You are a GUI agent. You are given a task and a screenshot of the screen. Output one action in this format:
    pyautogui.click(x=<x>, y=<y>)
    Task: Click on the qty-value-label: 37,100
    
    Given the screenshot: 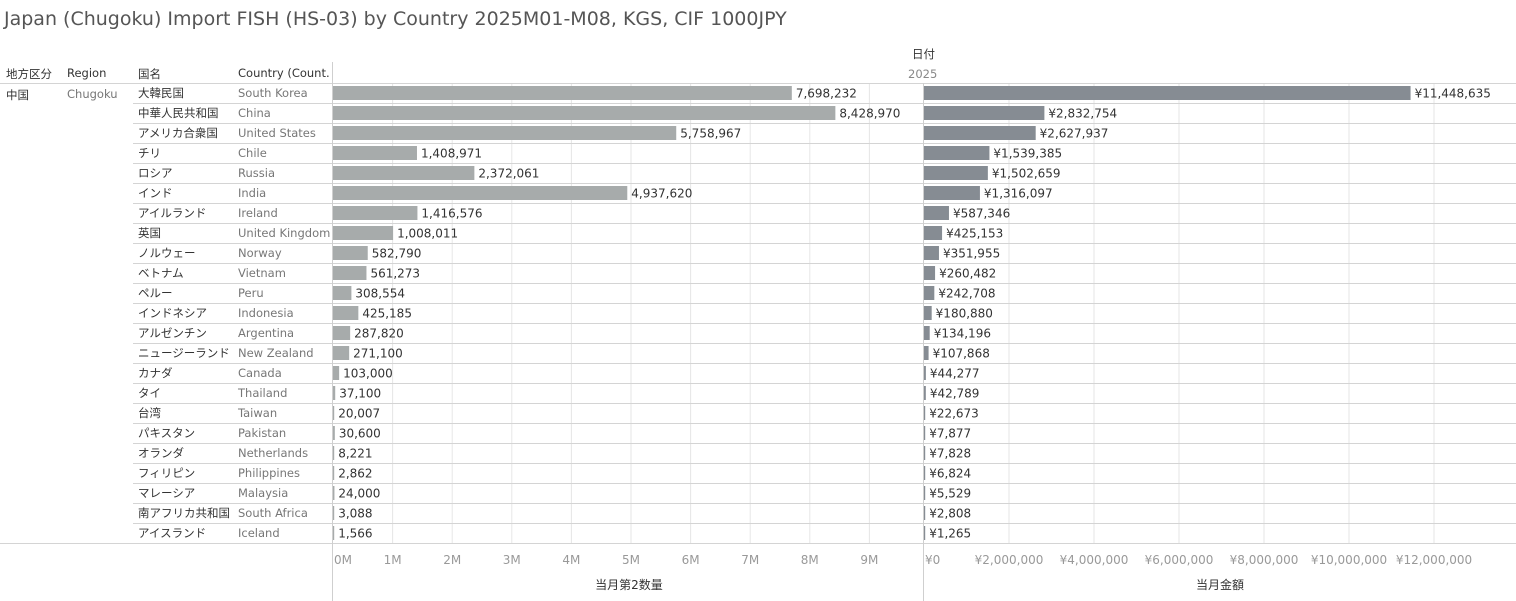 What is the action you would take?
    pyautogui.click(x=360, y=394)
    